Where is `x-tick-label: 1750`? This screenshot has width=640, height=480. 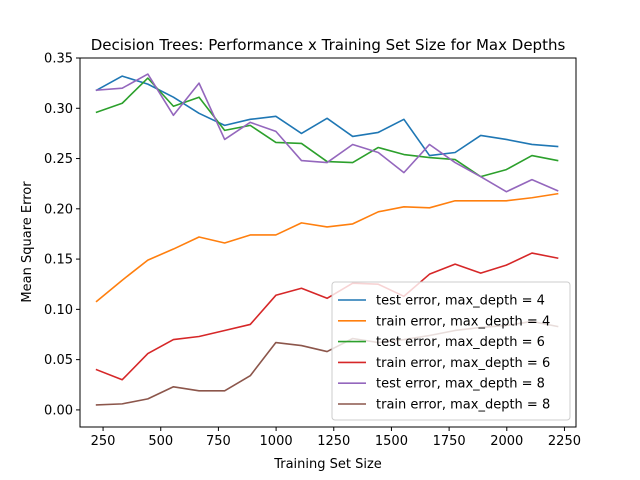
x-tick-label: 1750 is located at coordinates (449, 441).